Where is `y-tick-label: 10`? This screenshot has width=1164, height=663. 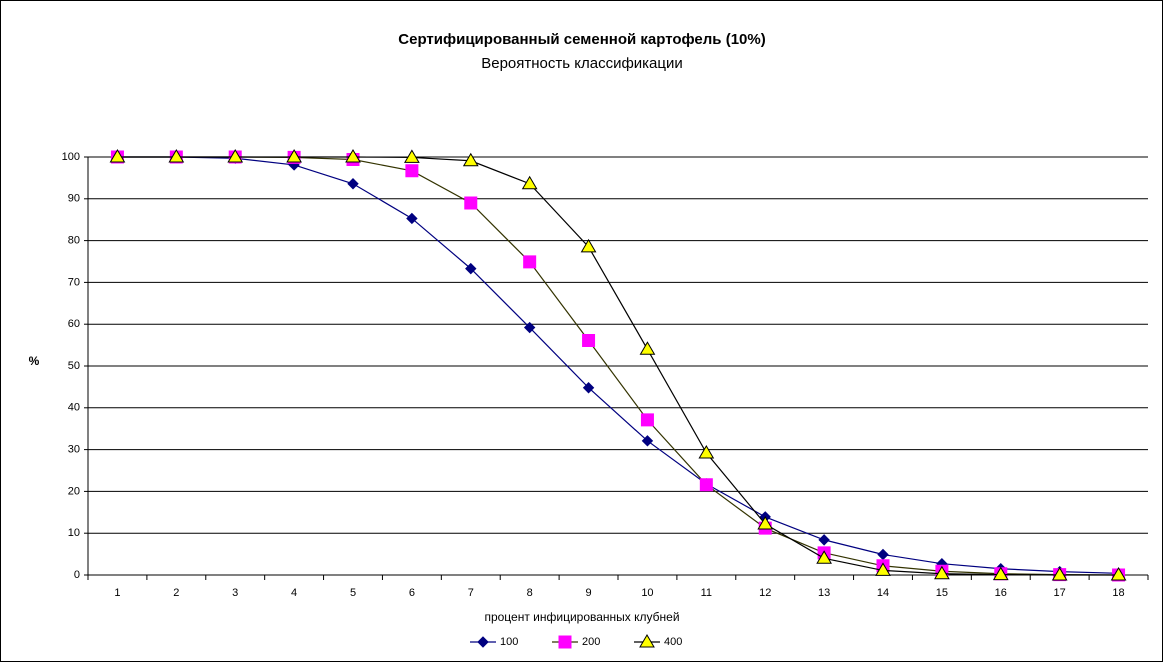
y-tick-label: 10 is located at coordinates (74, 533).